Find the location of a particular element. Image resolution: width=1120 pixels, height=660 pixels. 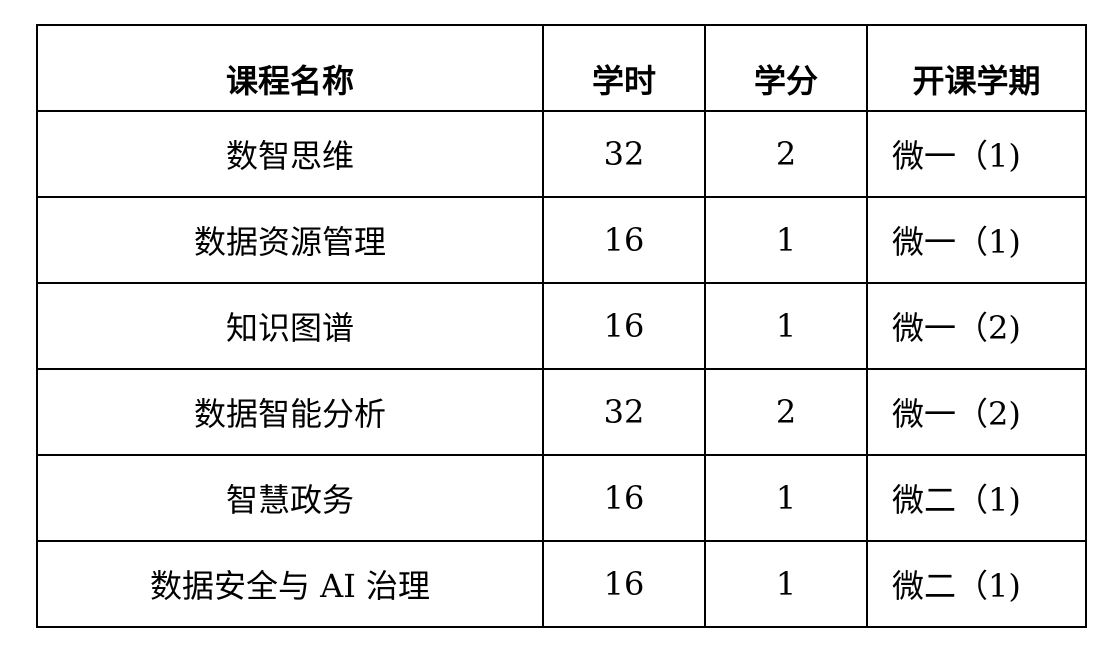

course-name-cell: 数据安全与 AI 治理 is located at coordinates (290, 584).